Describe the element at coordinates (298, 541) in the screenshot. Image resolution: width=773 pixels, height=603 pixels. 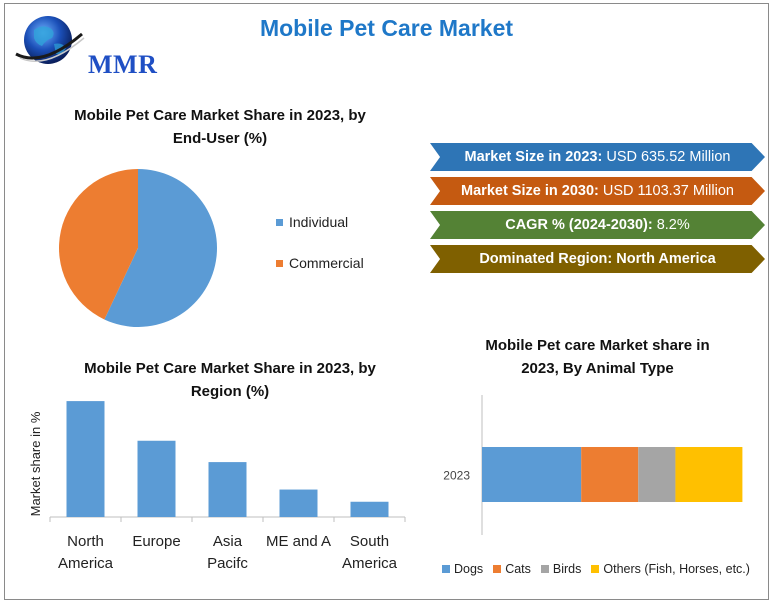
I see `region-tick-label: ME and A` at that location.